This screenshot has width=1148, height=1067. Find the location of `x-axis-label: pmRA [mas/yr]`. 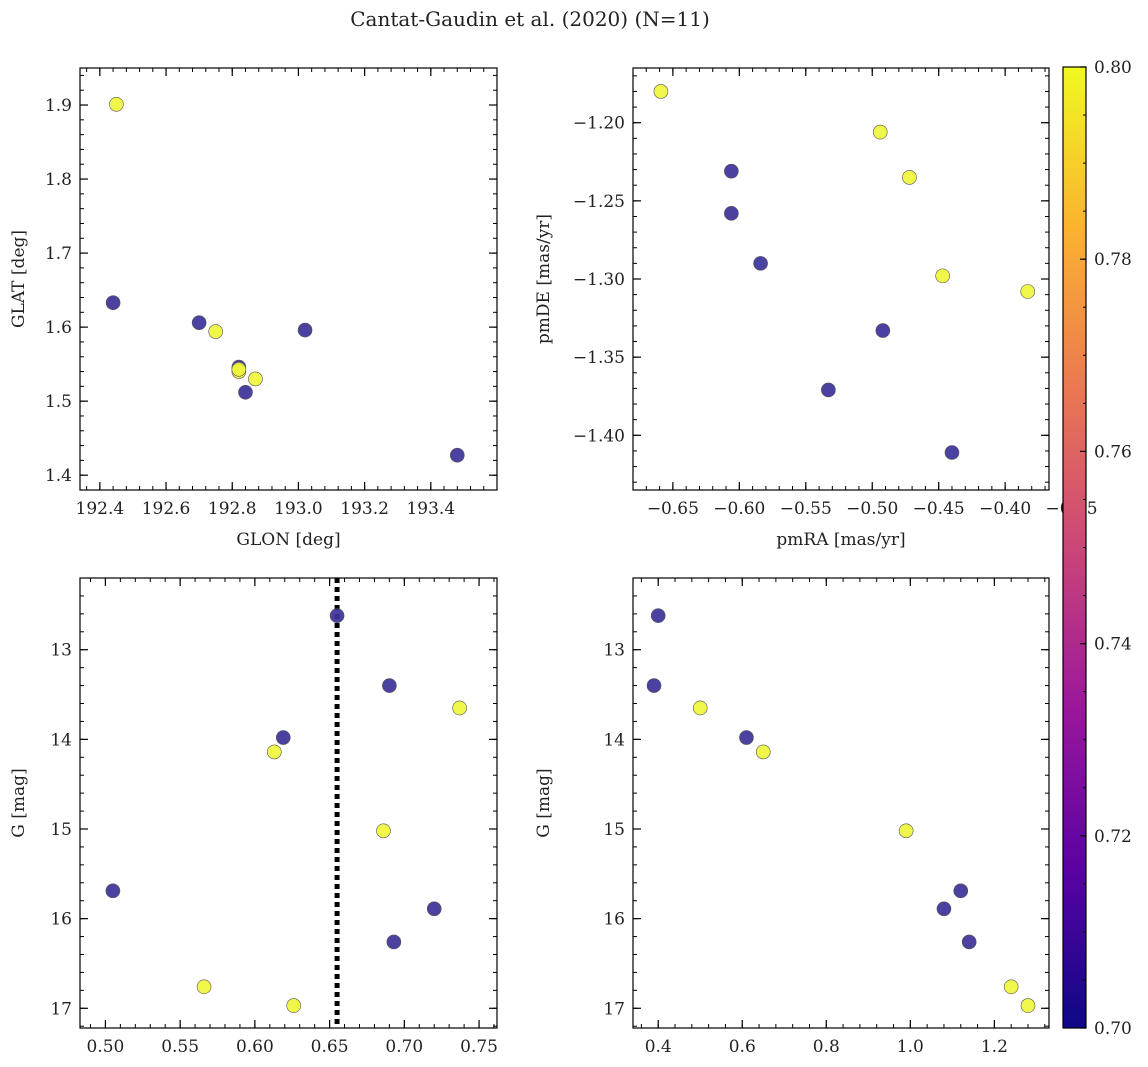

x-axis-label: pmRA [mas/yr] is located at coordinates (840, 540).